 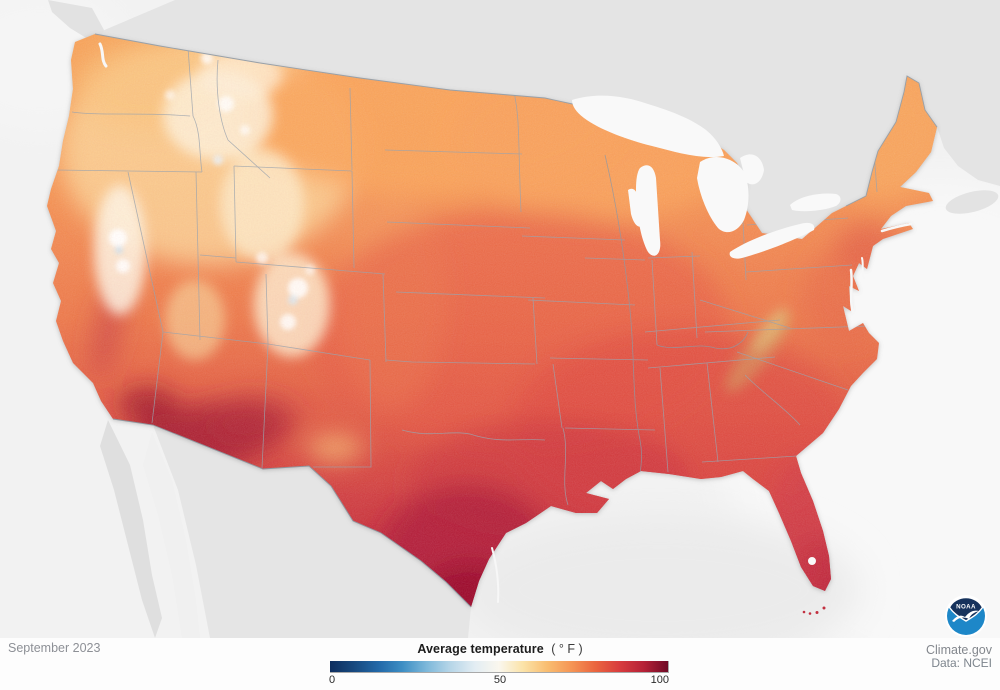 I want to click on noaa-logo-icon: NOAA, so click(x=966, y=616).